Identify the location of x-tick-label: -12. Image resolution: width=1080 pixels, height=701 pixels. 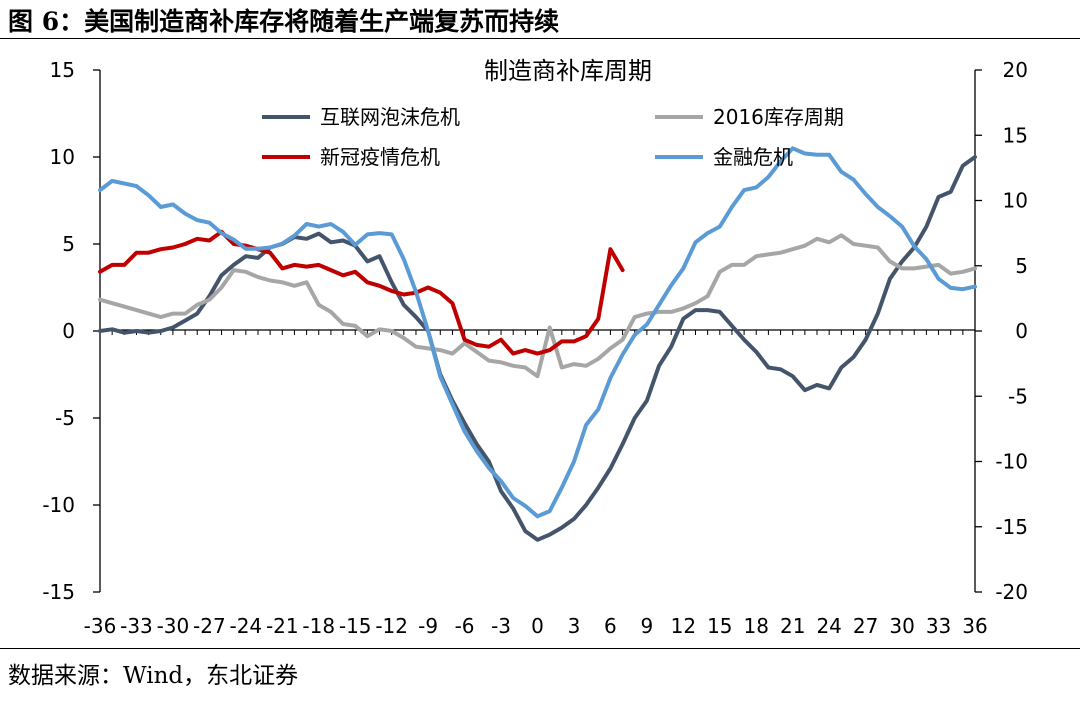
(391, 626).